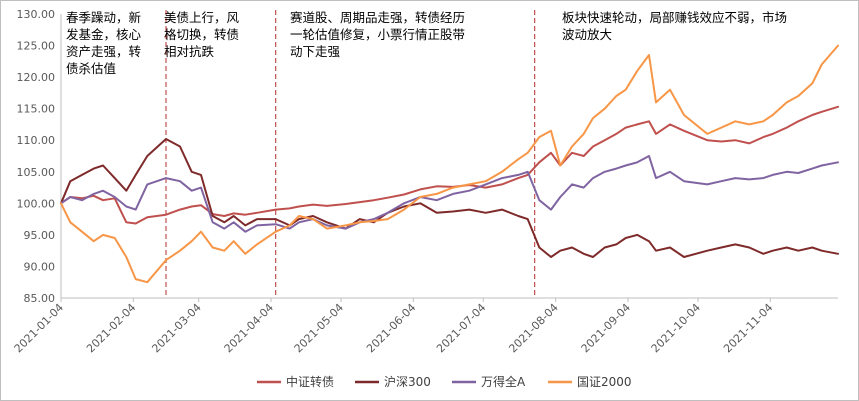 This screenshot has width=859, height=401. Describe the element at coordinates (91, 68) in the screenshot. I see `annotation-text: 债杀估值` at that location.